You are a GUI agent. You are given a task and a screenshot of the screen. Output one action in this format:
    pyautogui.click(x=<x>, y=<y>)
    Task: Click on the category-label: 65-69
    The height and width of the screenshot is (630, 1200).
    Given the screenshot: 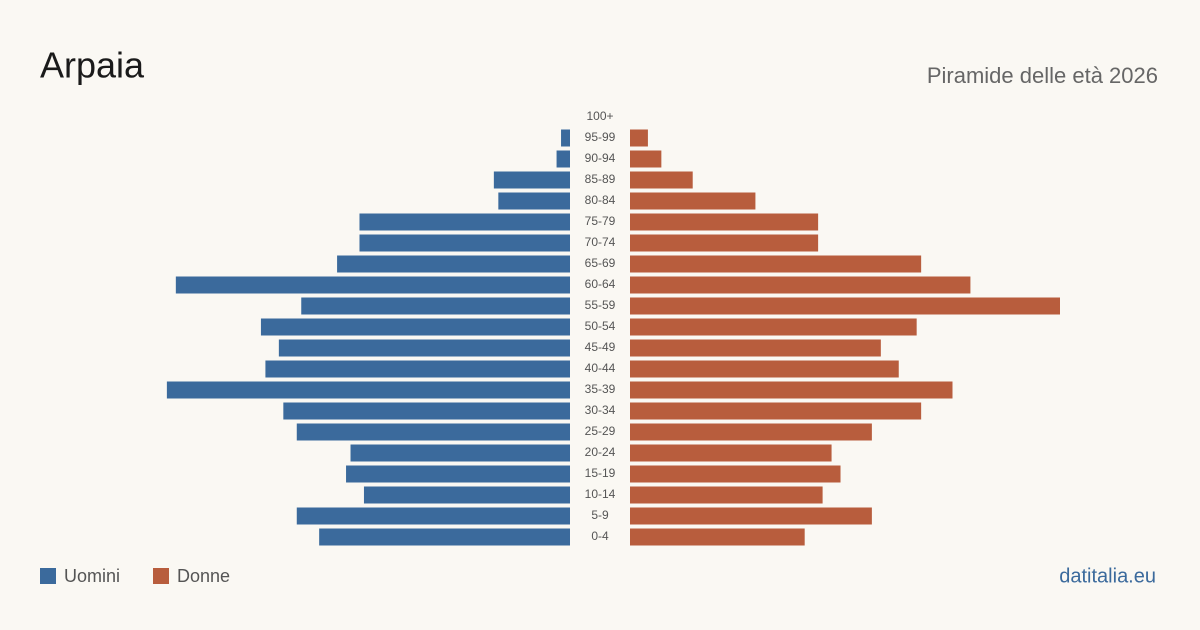 What is the action you would take?
    pyautogui.click(x=600, y=263)
    